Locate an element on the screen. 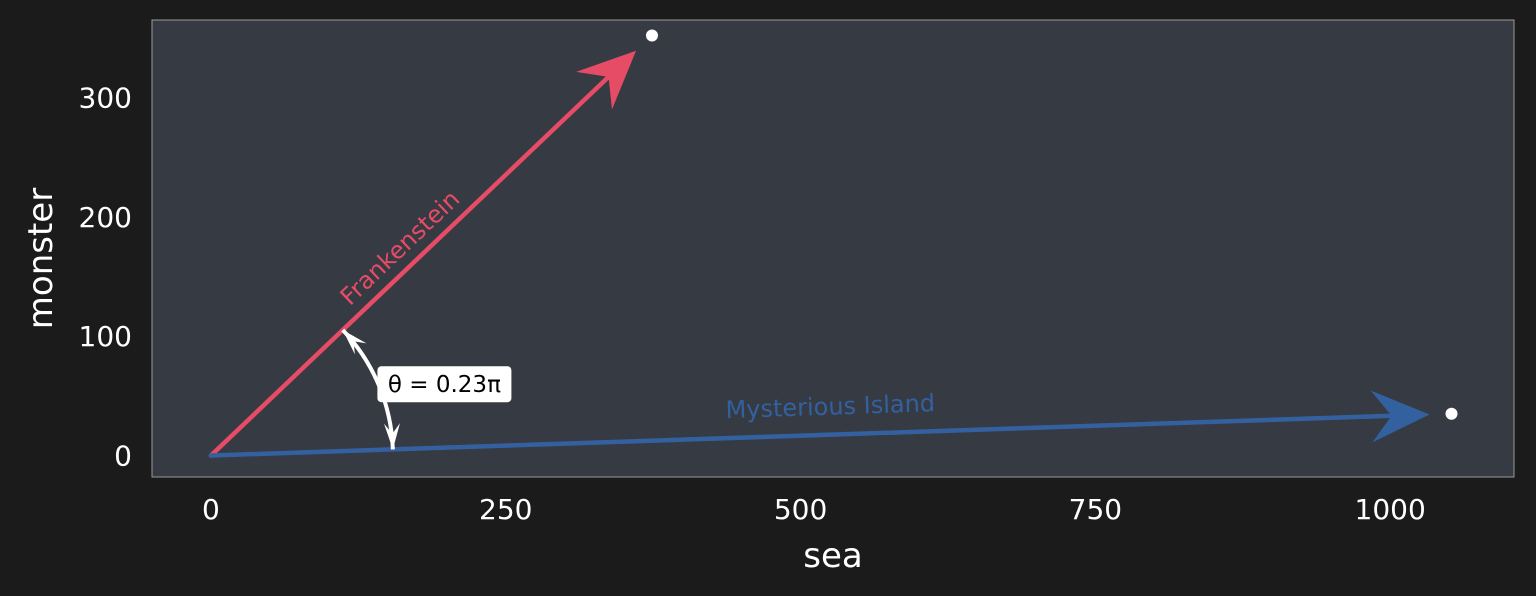  angle-label: θ = 0.23π is located at coordinates (444, 385).